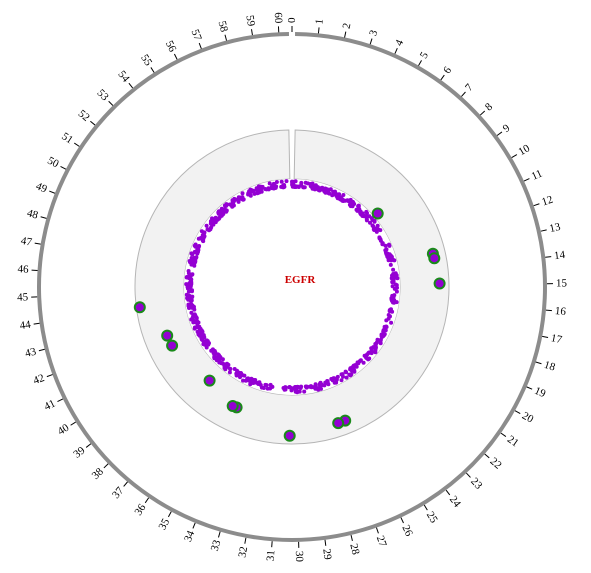 The height and width of the screenshot is (573, 591). What do you see at coordinates (49, 405) in the screenshot?
I see `axis-tick-label: 41` at bounding box center [49, 405].